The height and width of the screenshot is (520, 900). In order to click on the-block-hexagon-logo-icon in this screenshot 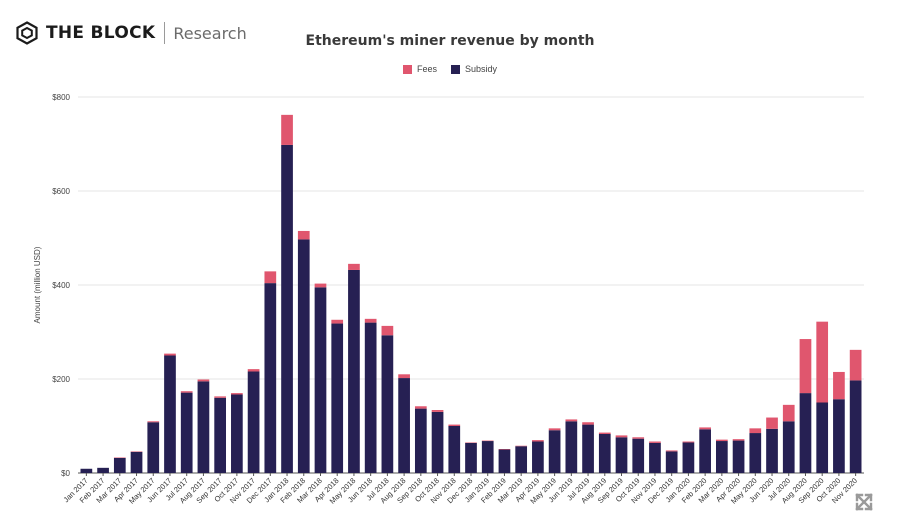, I will do `click(27, 33)`.